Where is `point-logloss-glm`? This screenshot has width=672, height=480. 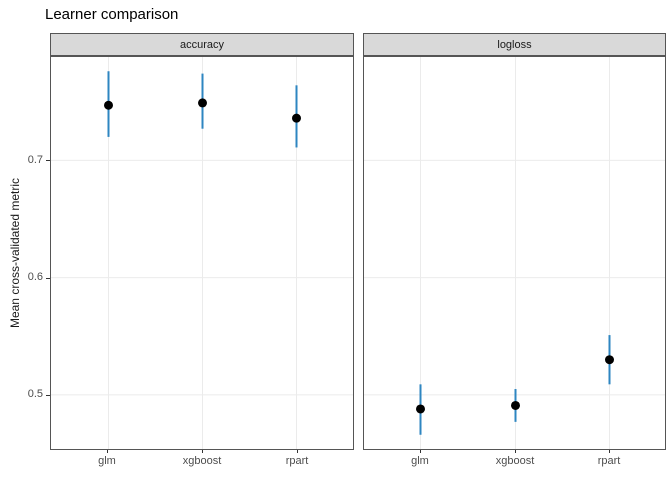 point-logloss-glm is located at coordinates (420, 409).